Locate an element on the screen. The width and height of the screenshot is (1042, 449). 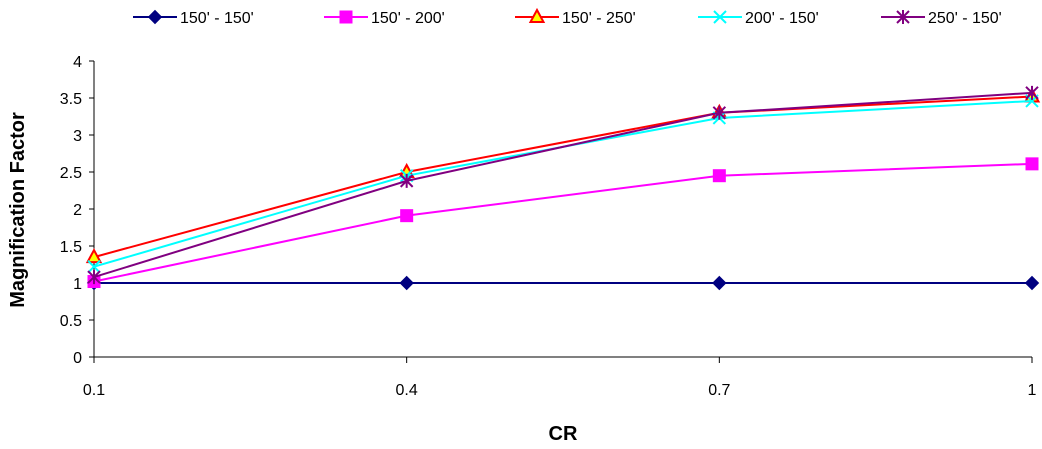
legend-label: 150' - 200' is located at coordinates (408, 18).